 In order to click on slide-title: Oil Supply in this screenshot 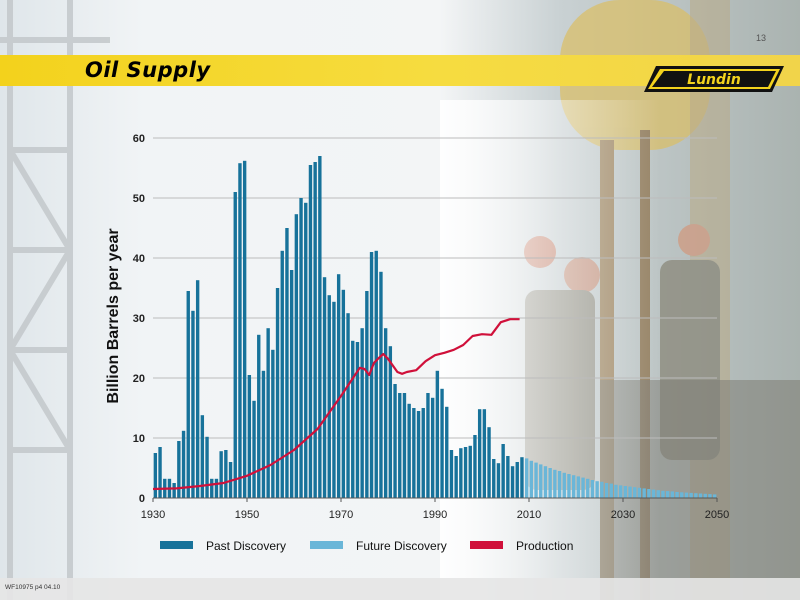, I will do `click(148, 70)`.